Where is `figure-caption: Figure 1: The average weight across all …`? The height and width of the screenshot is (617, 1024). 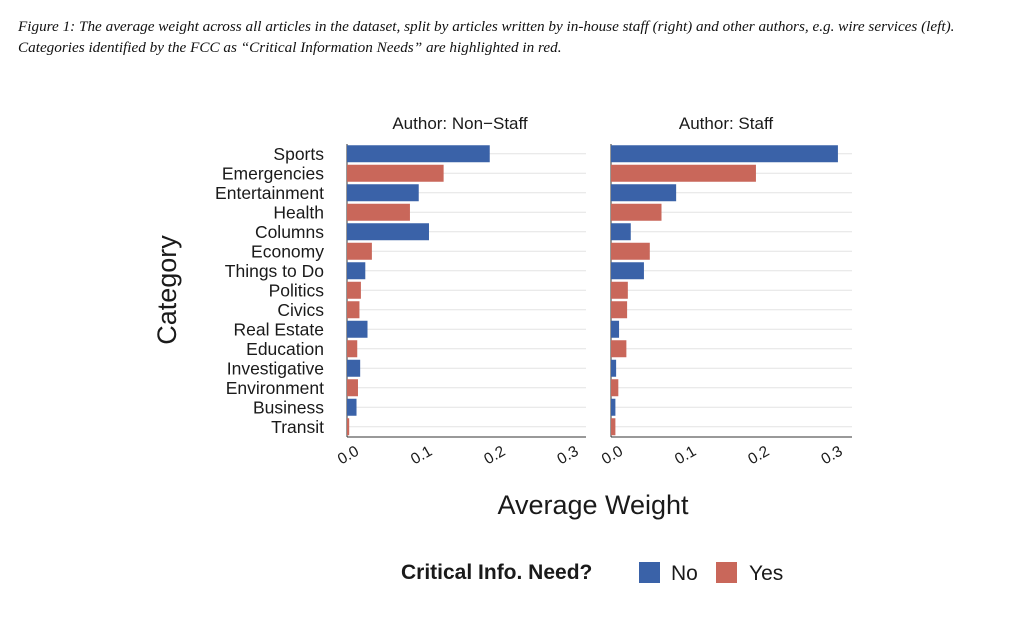 figure-caption: Figure 1: The average weight across all … is located at coordinates (486, 37).